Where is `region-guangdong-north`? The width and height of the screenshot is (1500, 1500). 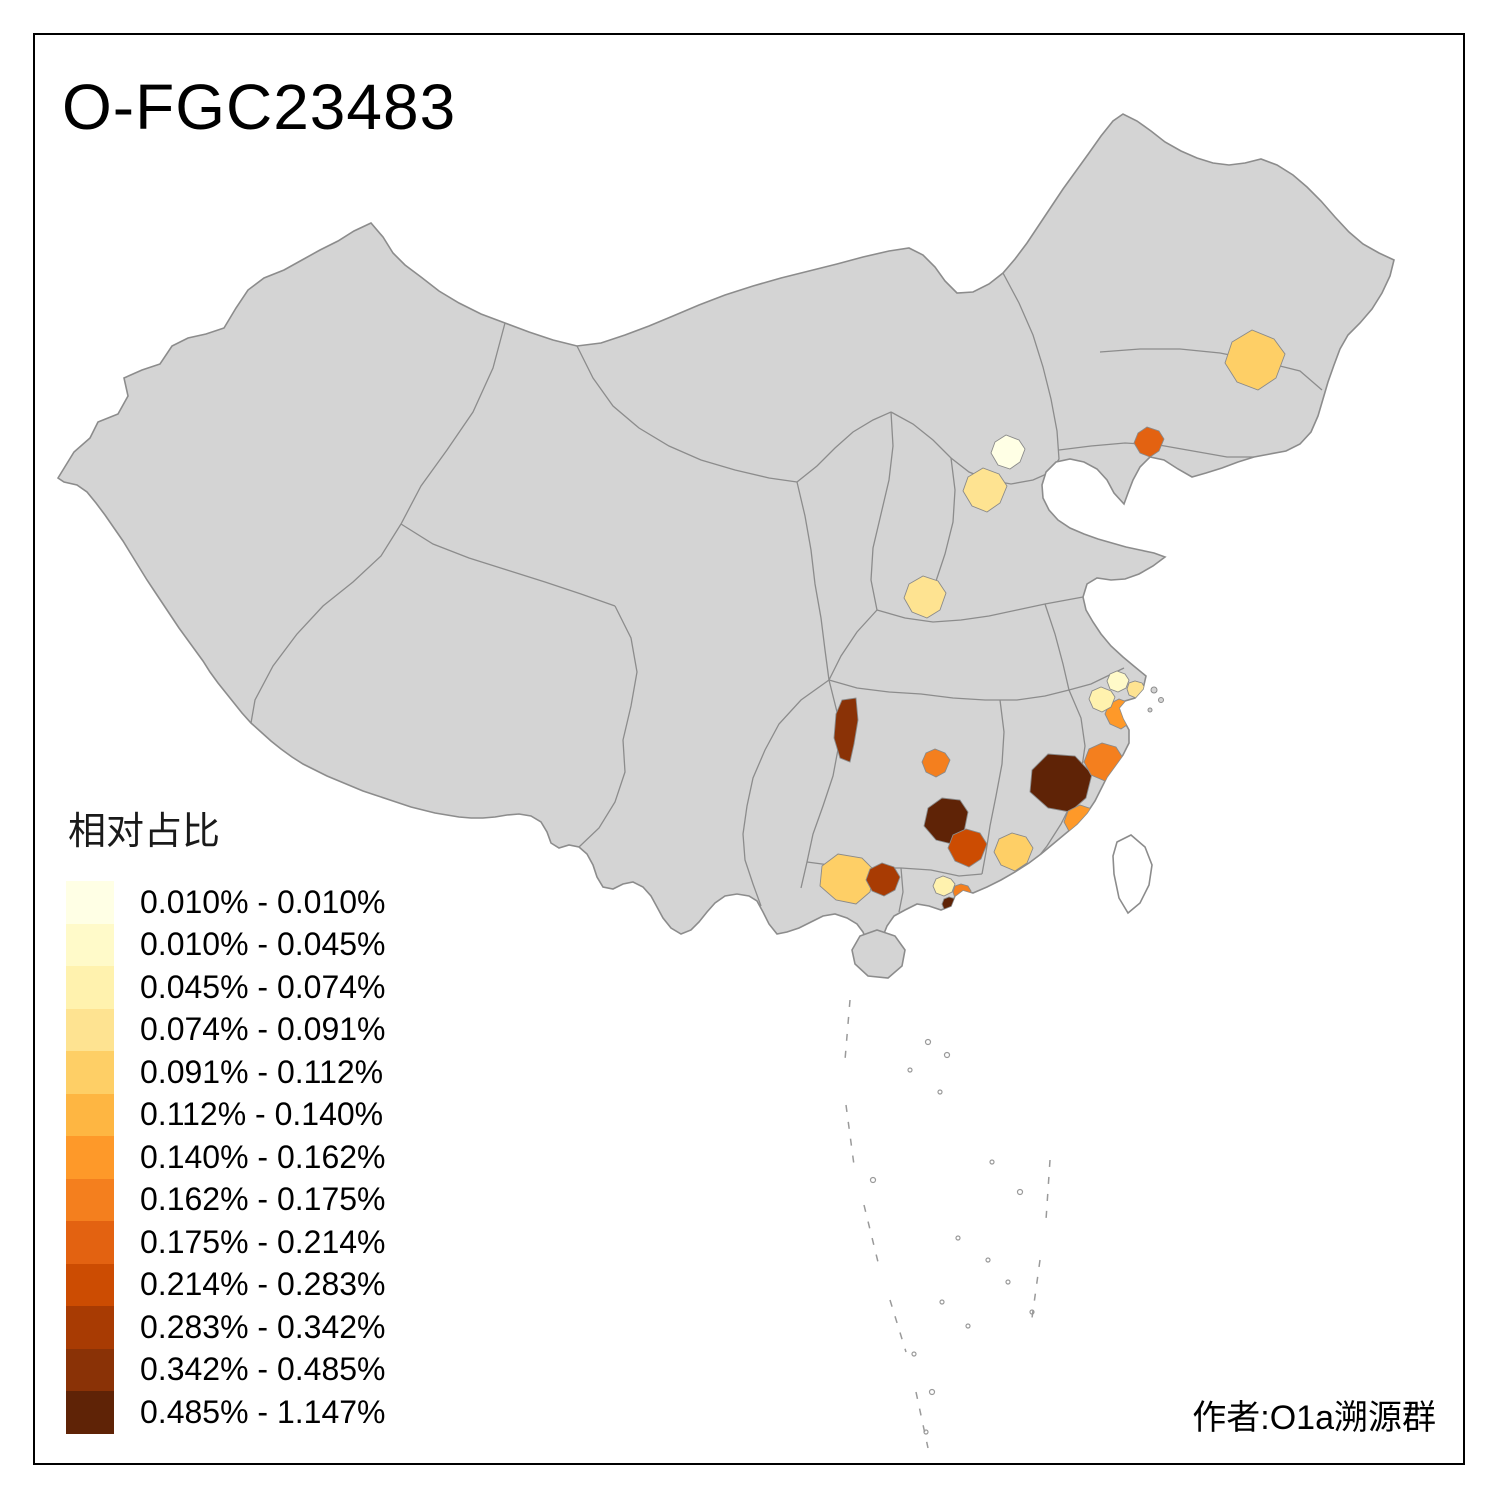 region-guangdong-north is located at coordinates (1013, 852).